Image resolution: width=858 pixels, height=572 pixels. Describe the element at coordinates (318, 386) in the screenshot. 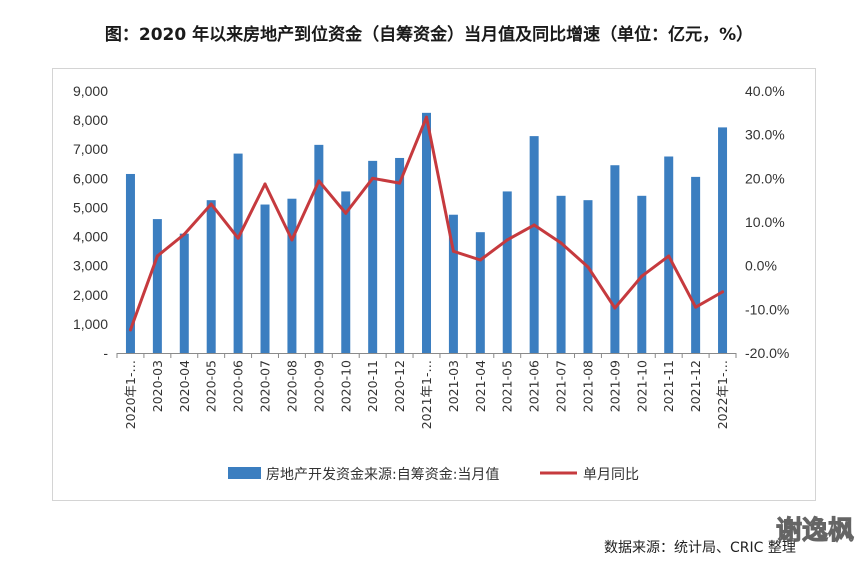

I see `x-tick-label: 2020-09` at that location.